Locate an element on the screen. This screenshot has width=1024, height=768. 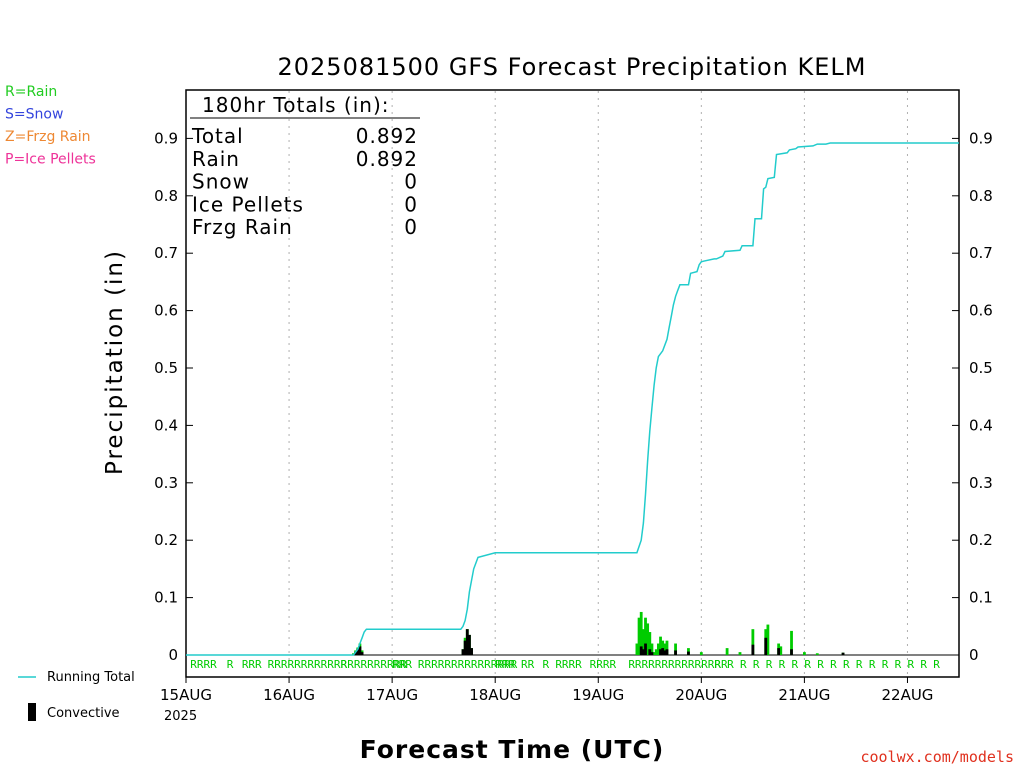
x-tick-label: 15AUG is located at coordinates (186, 695).